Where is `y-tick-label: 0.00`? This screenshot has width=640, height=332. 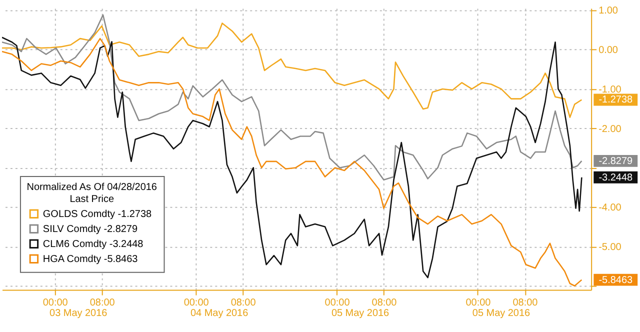 y-tick-label: 0.00 is located at coordinates (608, 50).